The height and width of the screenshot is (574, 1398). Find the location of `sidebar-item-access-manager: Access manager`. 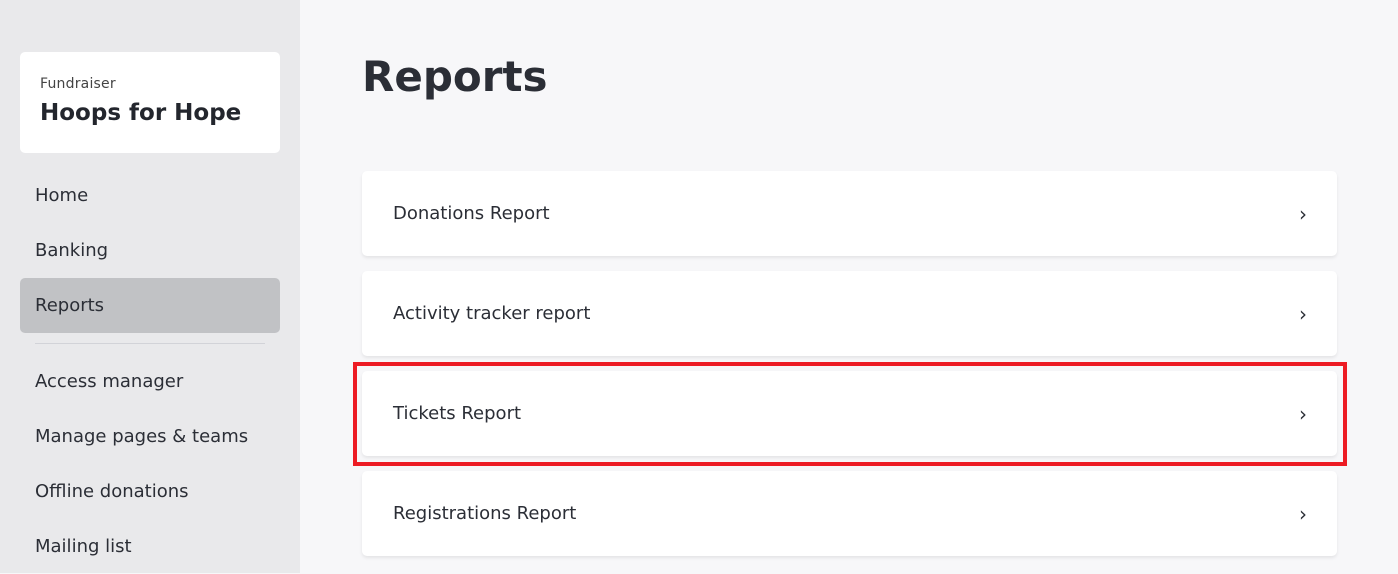

sidebar-item-access-manager: Access manager is located at coordinates (109, 381).